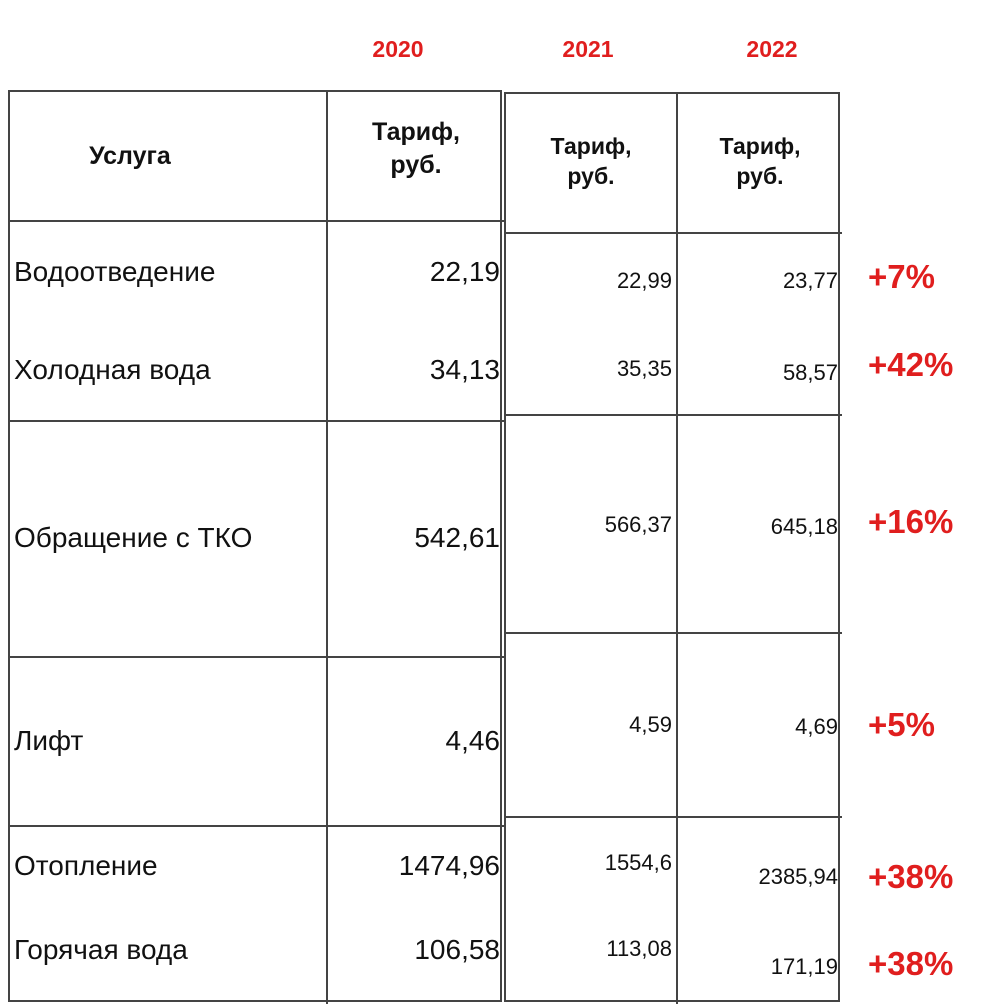  What do you see at coordinates (449, 865) in the screenshot?
I see `row-2020-4: 1474,96` at bounding box center [449, 865].